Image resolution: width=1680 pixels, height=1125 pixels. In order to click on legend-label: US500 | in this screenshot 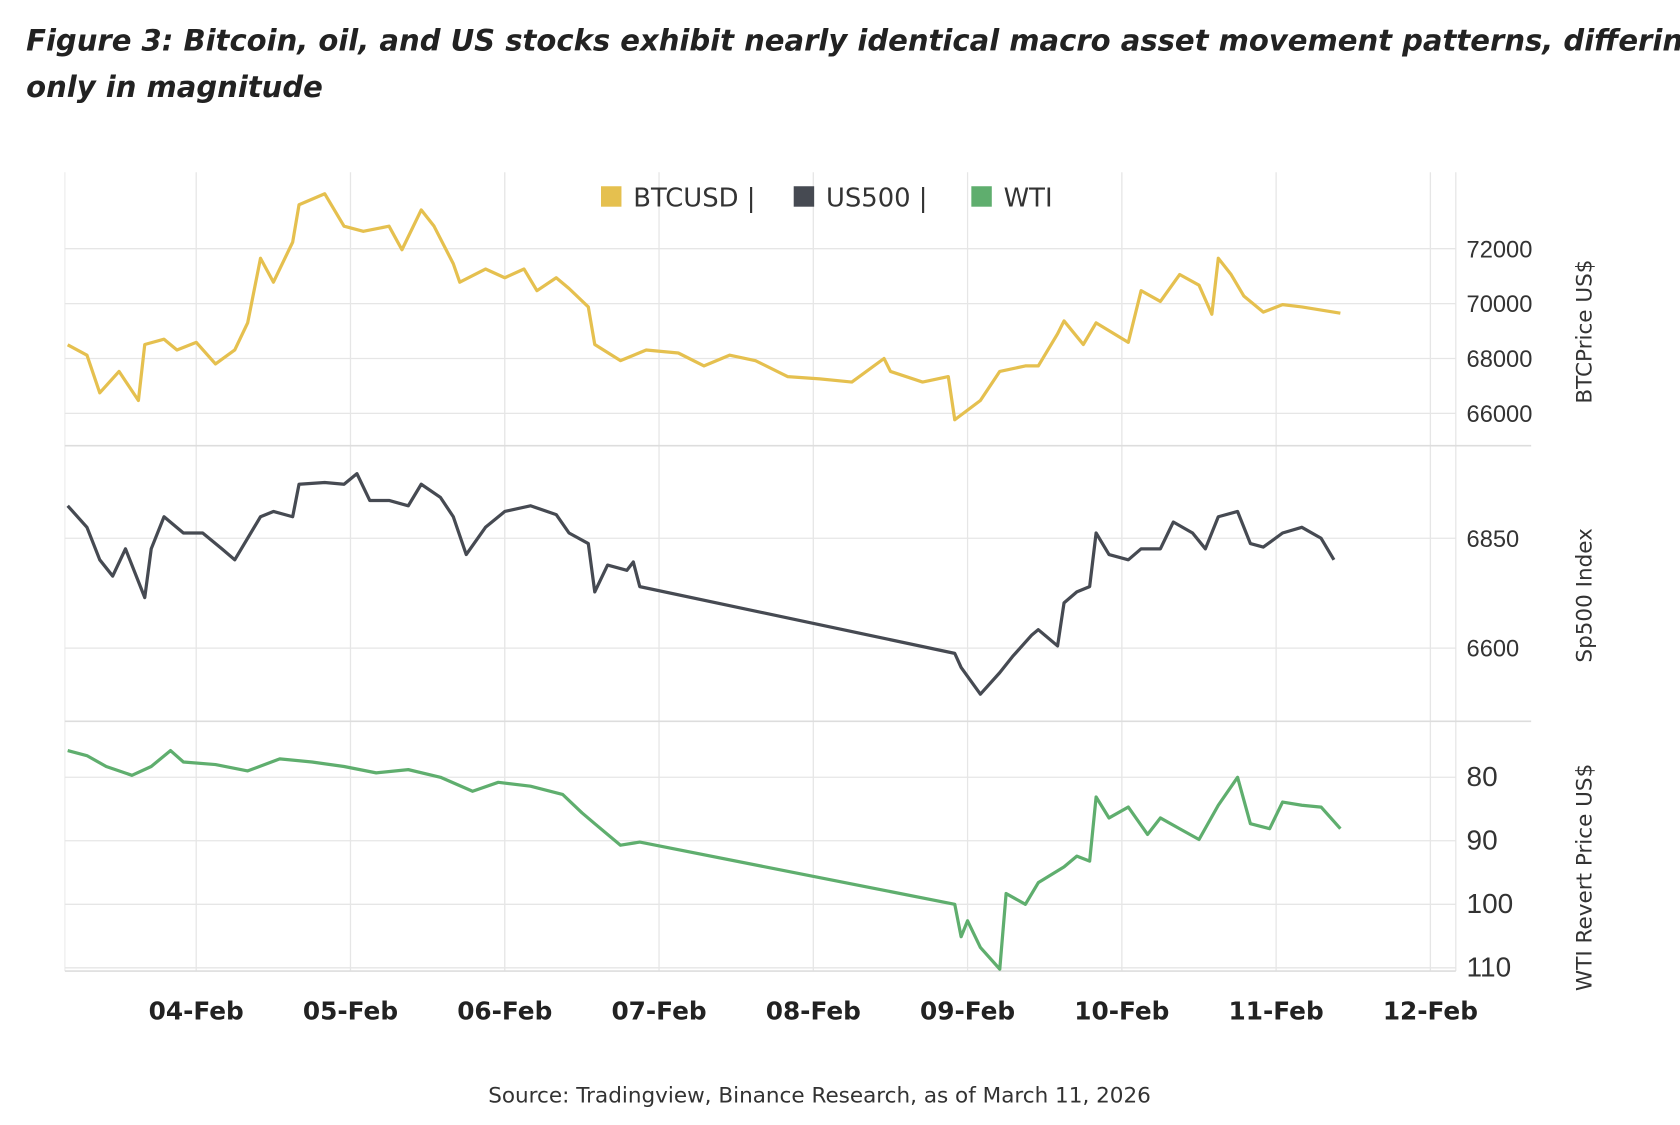, I will do `click(877, 199)`.